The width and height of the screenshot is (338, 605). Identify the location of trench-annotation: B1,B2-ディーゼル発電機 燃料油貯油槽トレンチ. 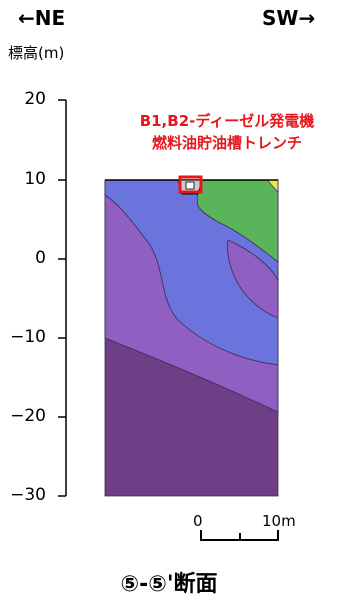
(225, 132).